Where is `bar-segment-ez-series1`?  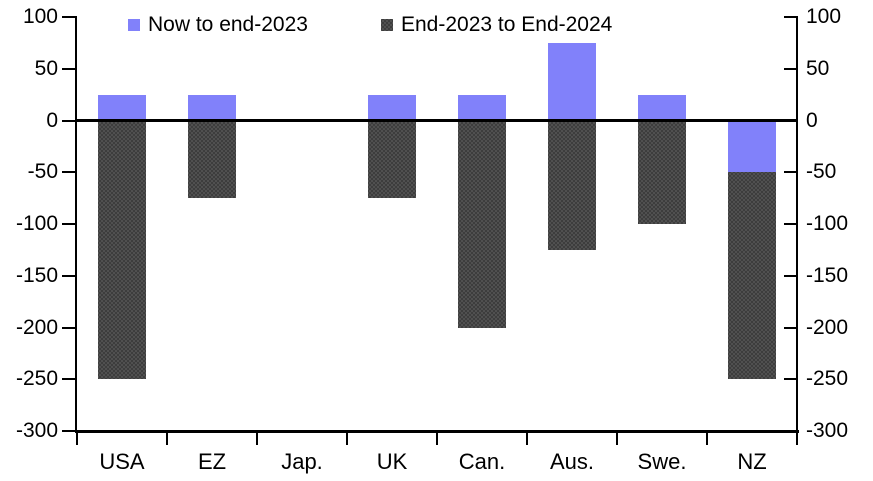
bar-segment-ez-series1 is located at coordinates (212, 159).